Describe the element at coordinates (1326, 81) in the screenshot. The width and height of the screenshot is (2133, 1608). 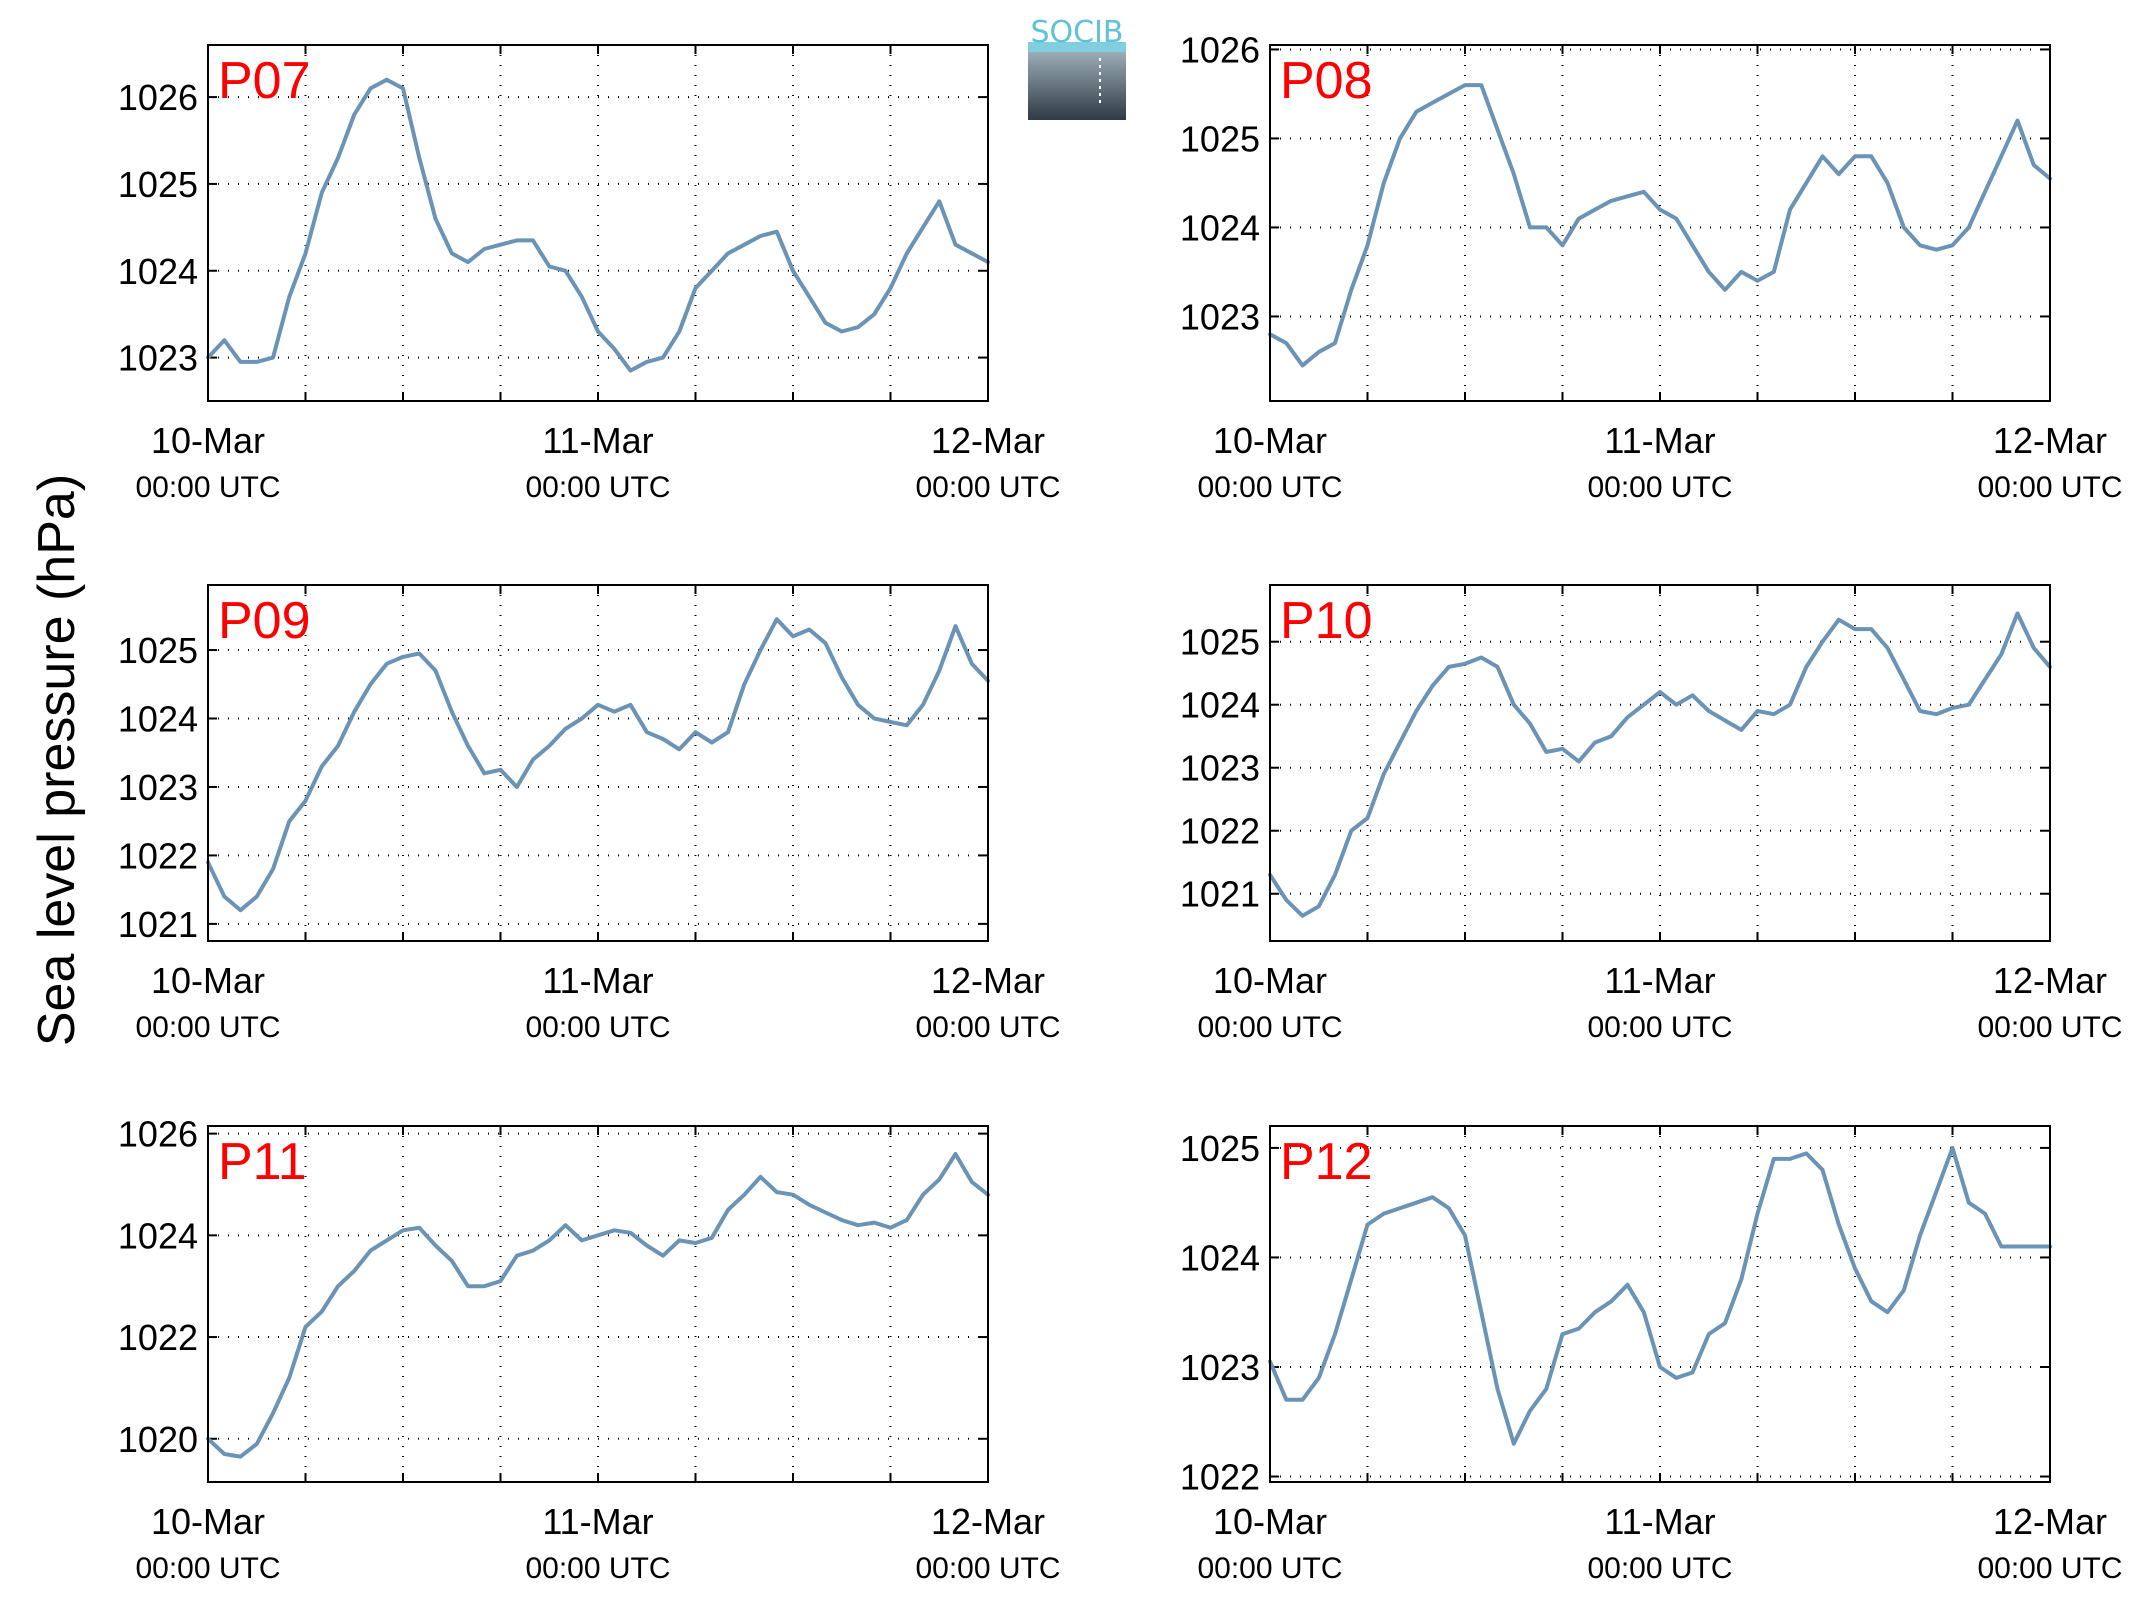
I see `panel-label: P08` at that location.